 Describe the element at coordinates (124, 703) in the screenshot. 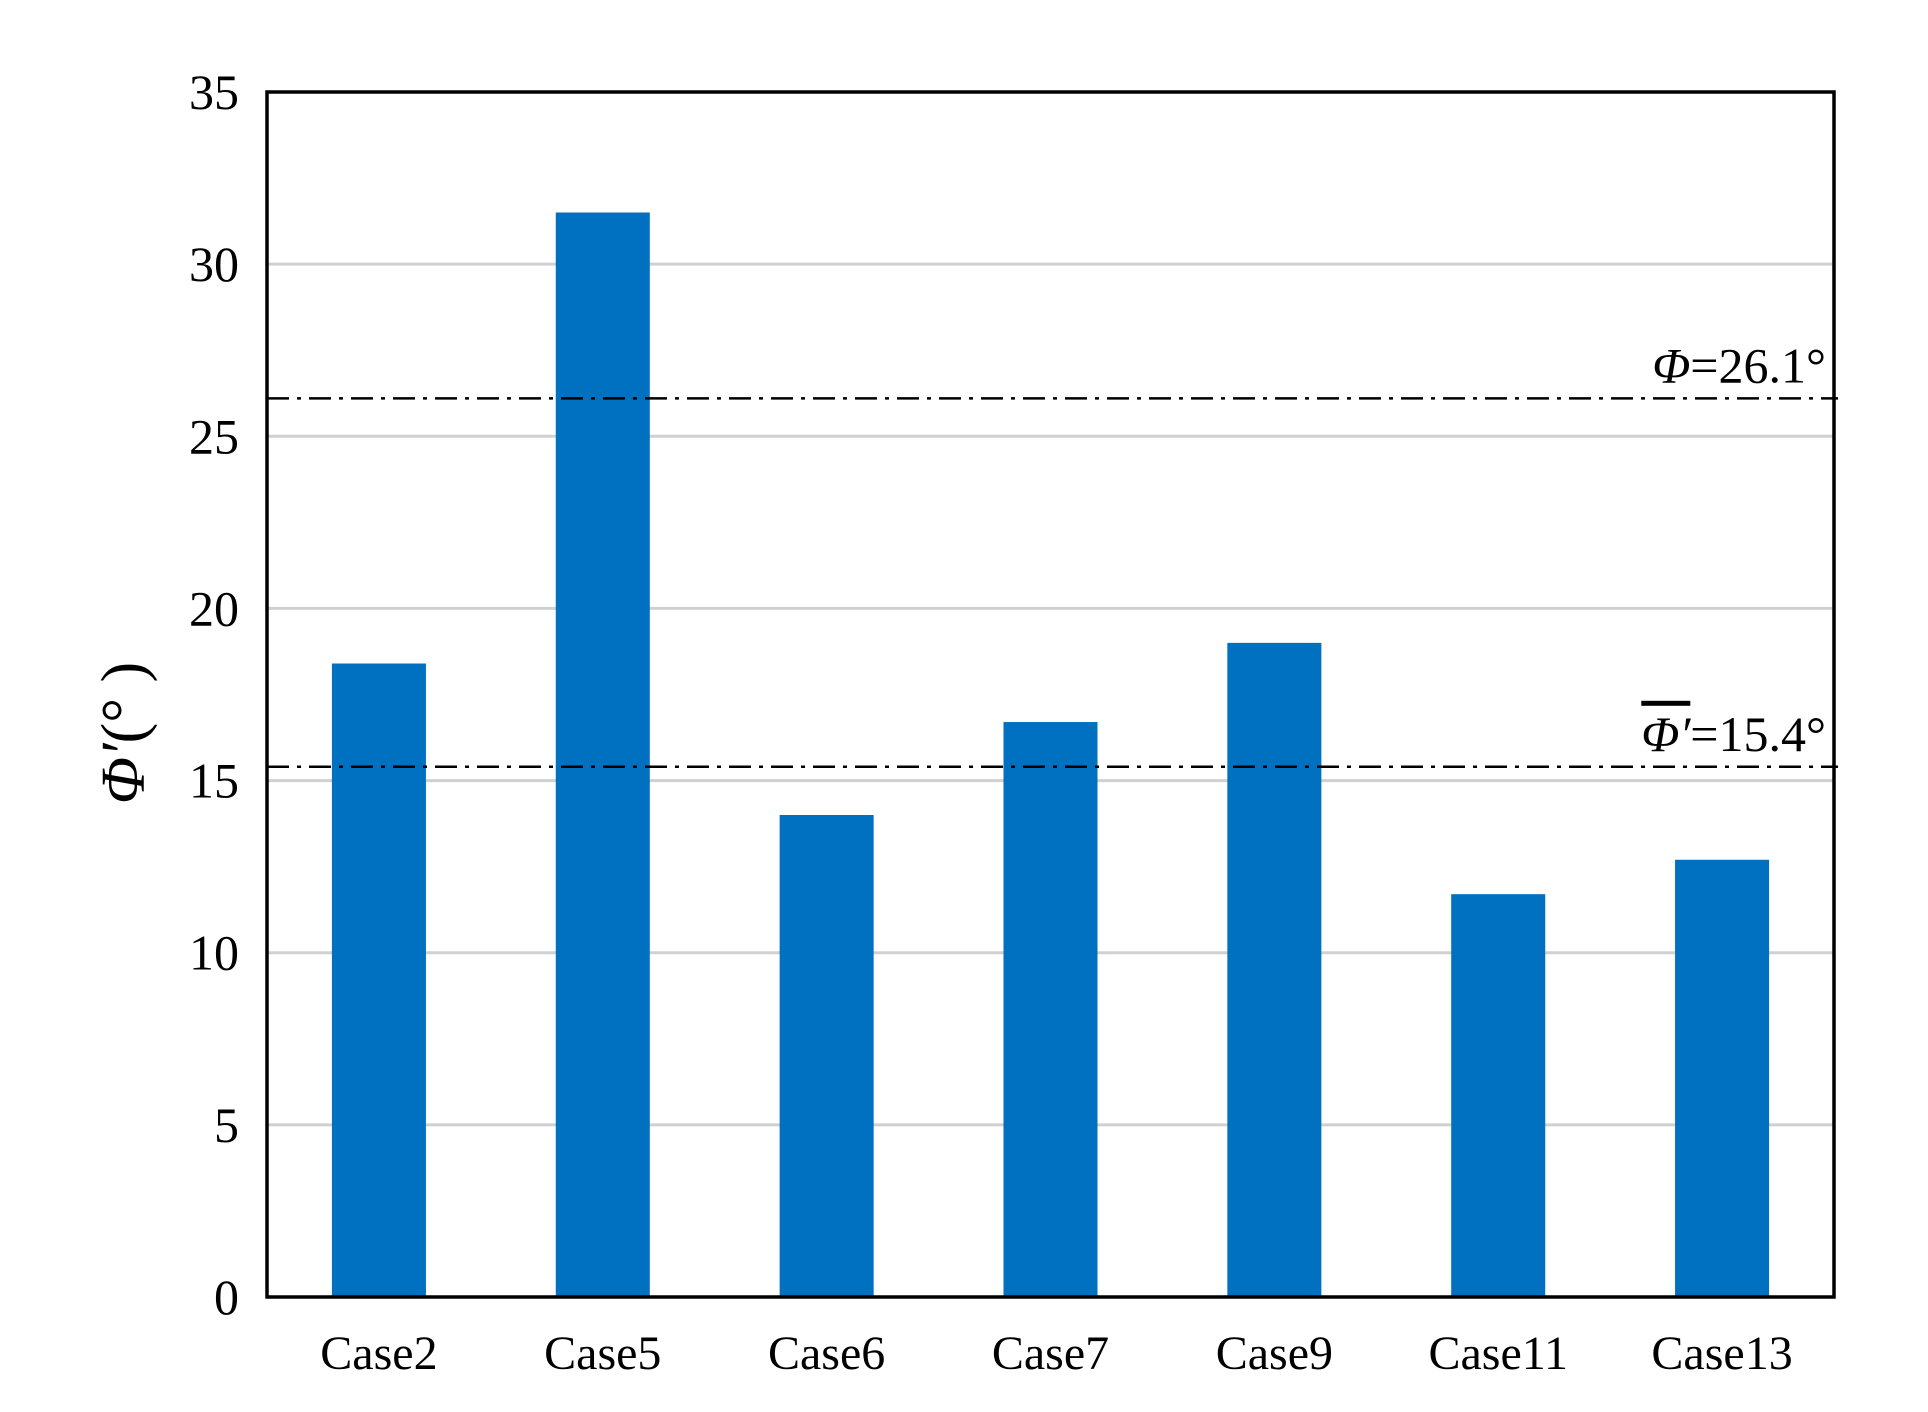

I see `y-axis-label-unit: (° )` at that location.